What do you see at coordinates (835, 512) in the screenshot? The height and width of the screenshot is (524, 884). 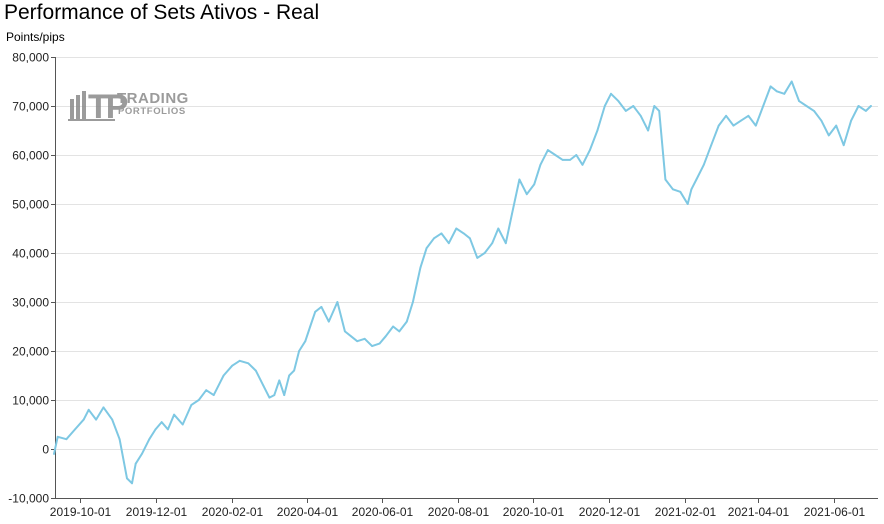 I see `x-tick-label: 2021-06-01` at bounding box center [835, 512].